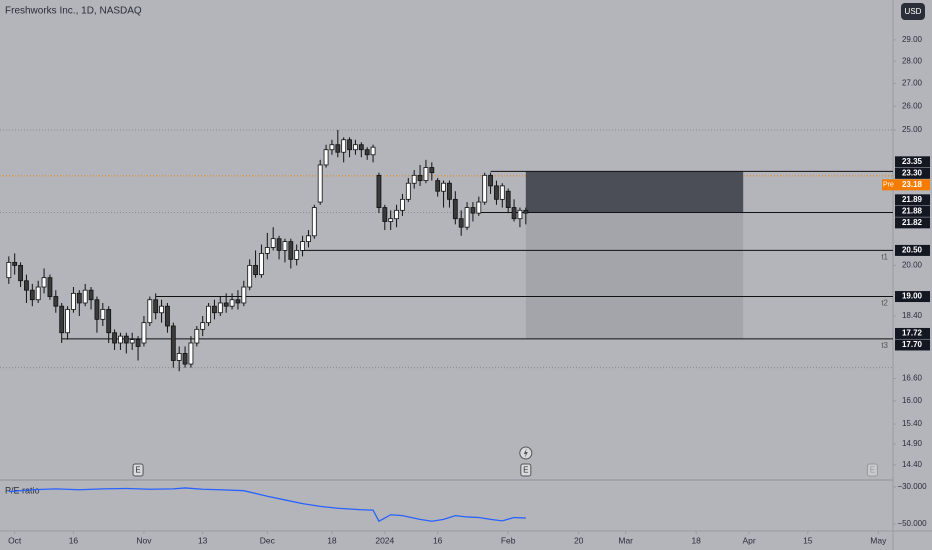  Describe the element at coordinates (748, 540) in the screenshot. I see `x-tick-label: Apr` at that location.